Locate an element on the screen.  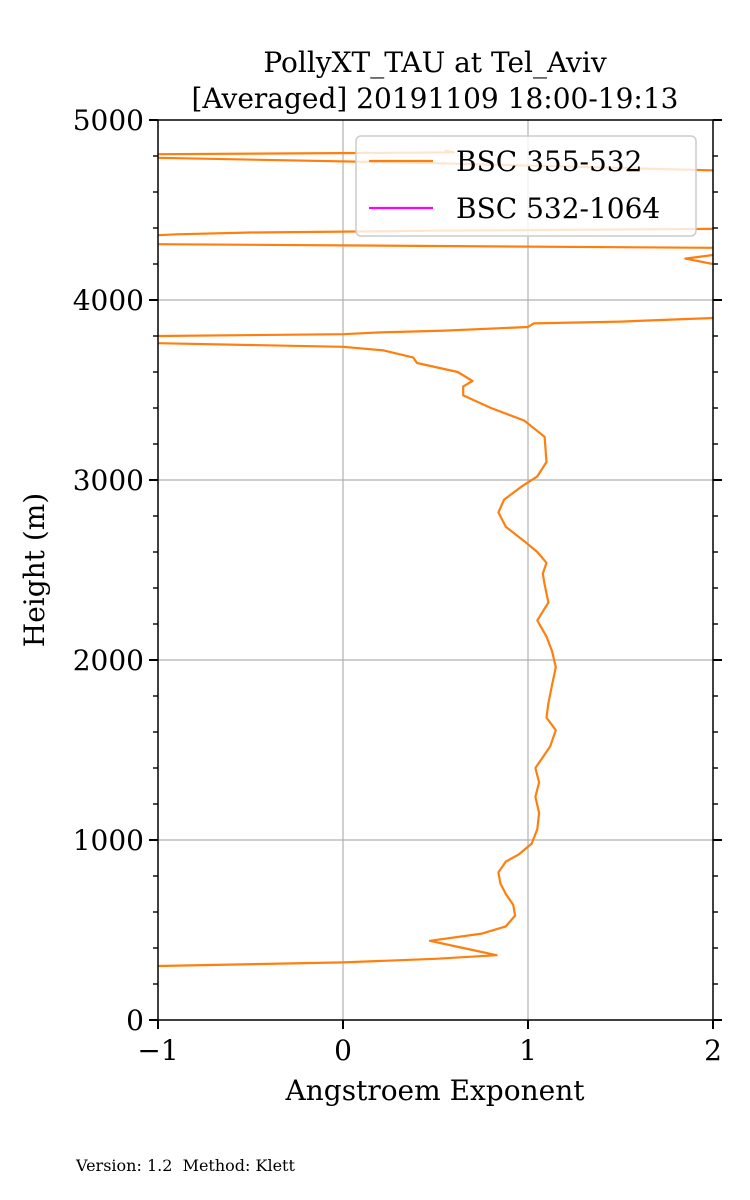
chart-title-line2: [Averaged] 20191109 18:00-19:13 is located at coordinates (435, 98).